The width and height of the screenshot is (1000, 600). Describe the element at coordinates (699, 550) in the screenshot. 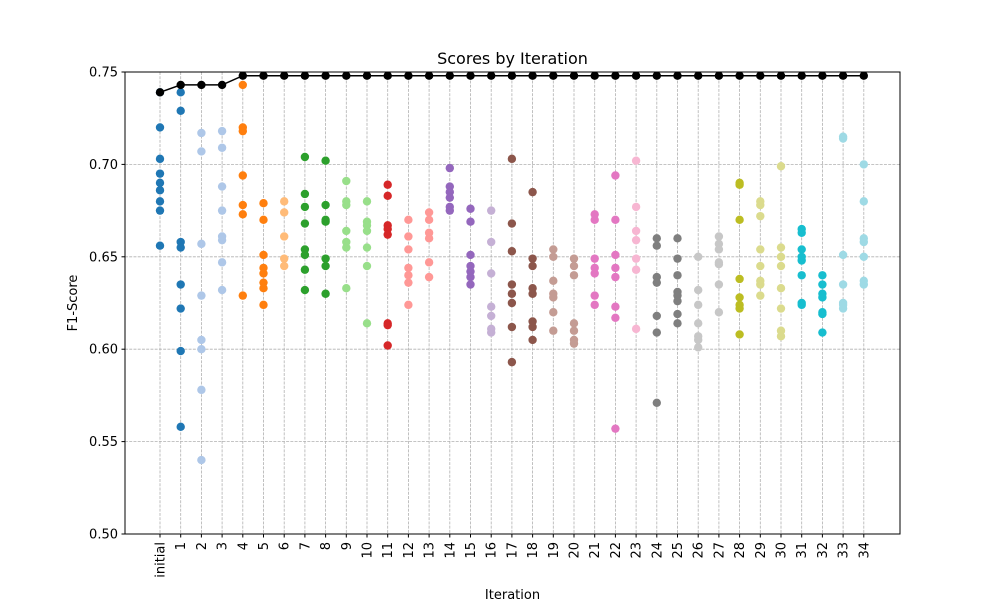

I see `x-tick-label: 26` at that location.